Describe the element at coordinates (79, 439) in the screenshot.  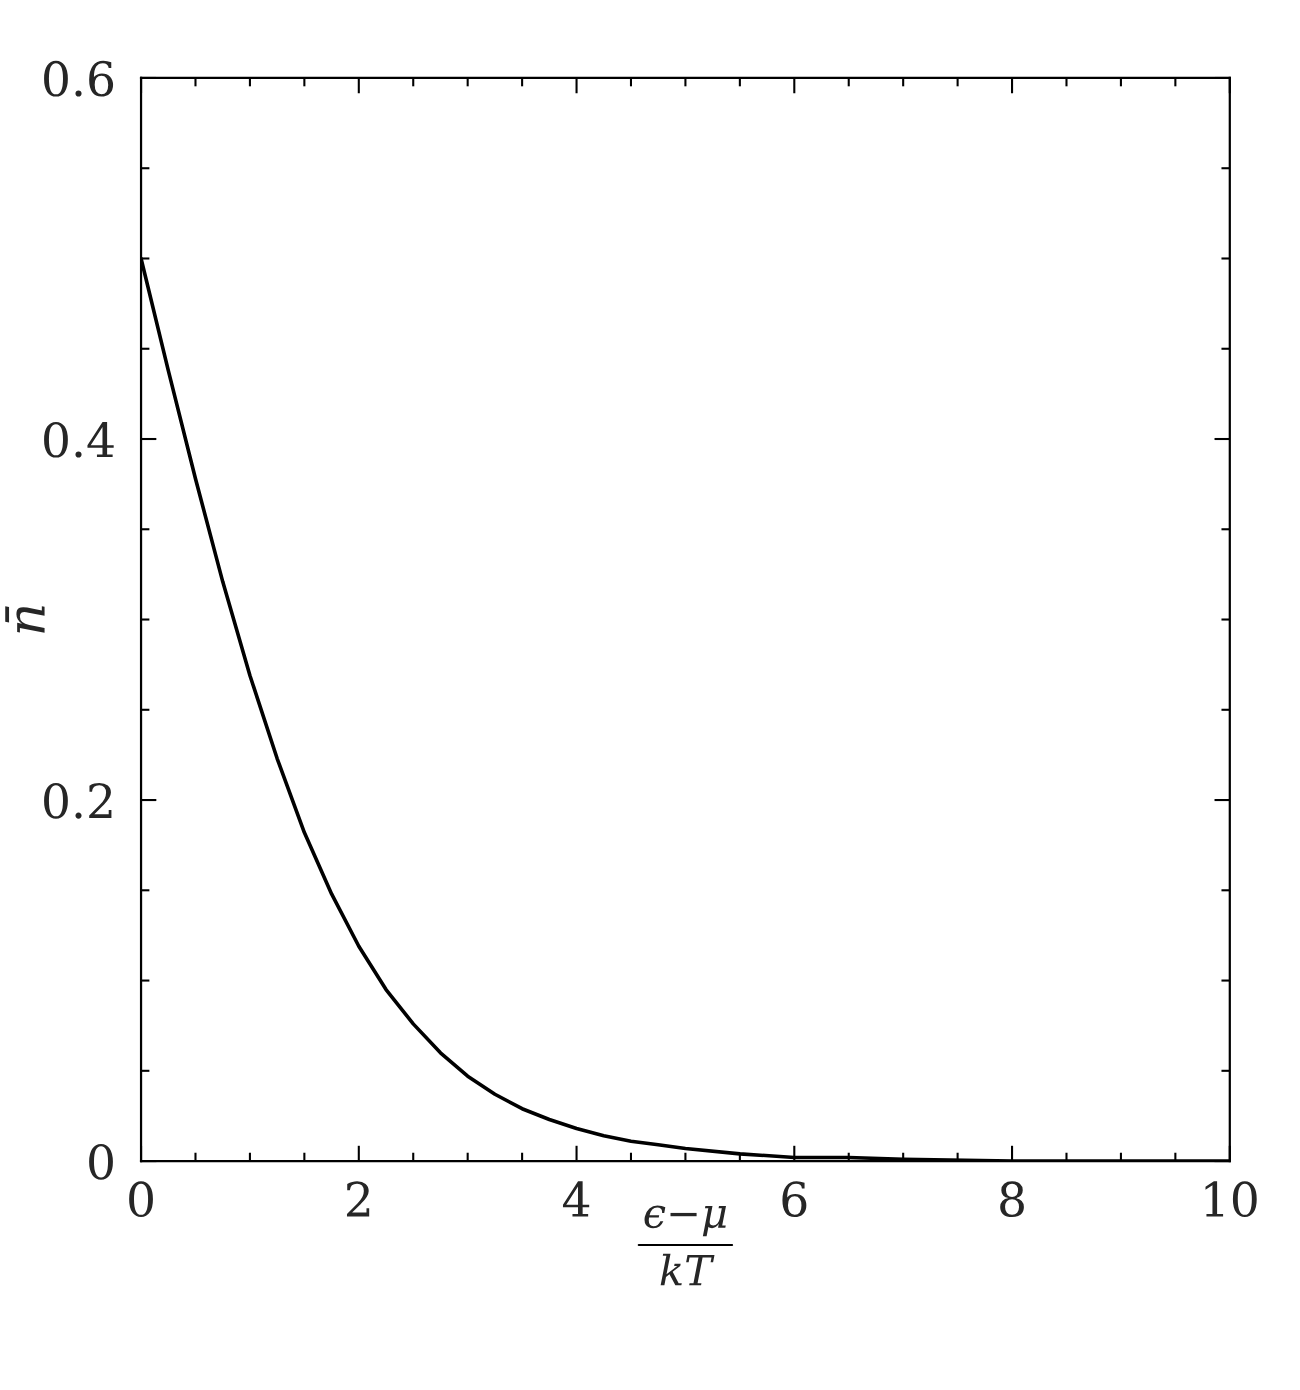
I see `y-tick-label: 0.4` at that location.